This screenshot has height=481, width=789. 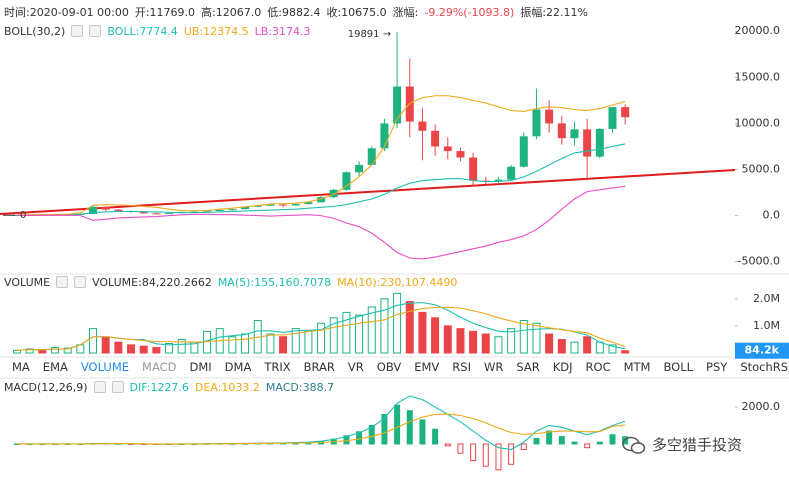 I want to click on indicator-tab: PSY, so click(x=717, y=367).